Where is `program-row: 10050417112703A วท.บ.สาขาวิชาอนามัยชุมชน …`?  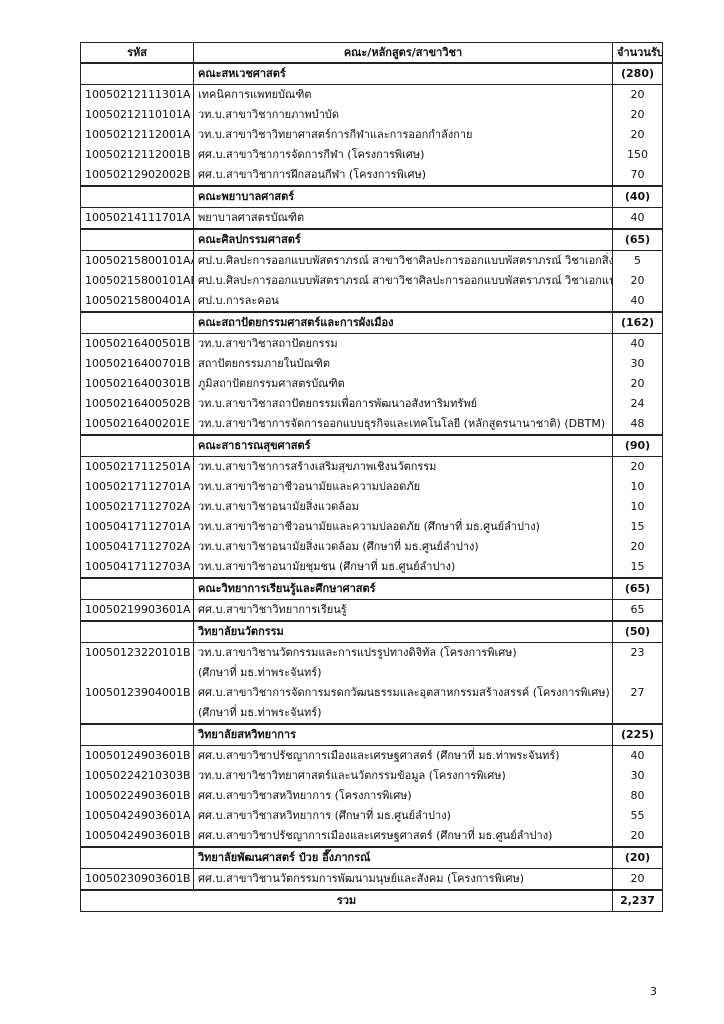
program-row: 10050417112703A วท.บ.สาขาวิชาอนามัยชุมชน … is located at coordinates (371, 568).